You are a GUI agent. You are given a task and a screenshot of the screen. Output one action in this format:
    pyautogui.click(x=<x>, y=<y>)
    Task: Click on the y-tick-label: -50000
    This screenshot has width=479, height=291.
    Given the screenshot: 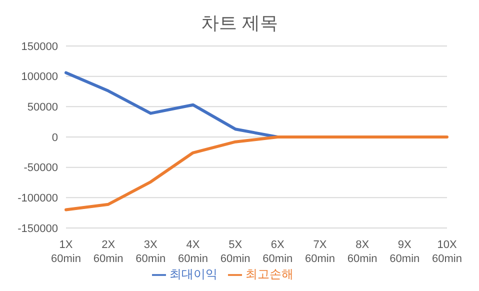 What is the action you would take?
    pyautogui.click(x=41, y=168)
    